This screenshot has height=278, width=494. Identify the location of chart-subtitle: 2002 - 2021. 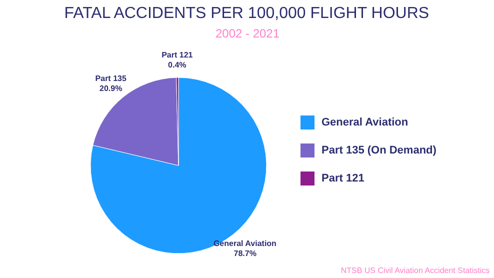
(247, 33).